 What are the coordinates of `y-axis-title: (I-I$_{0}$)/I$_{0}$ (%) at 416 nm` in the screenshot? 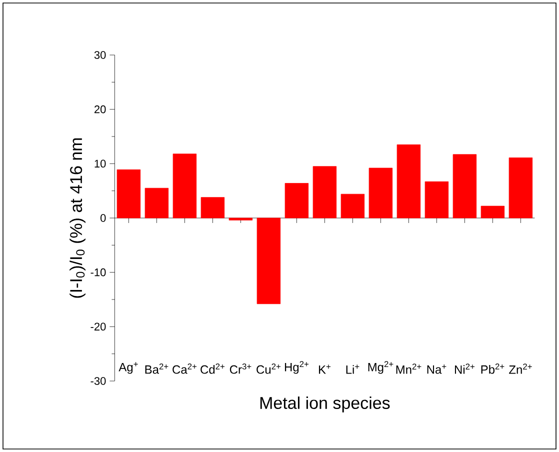 It's located at (78, 218).